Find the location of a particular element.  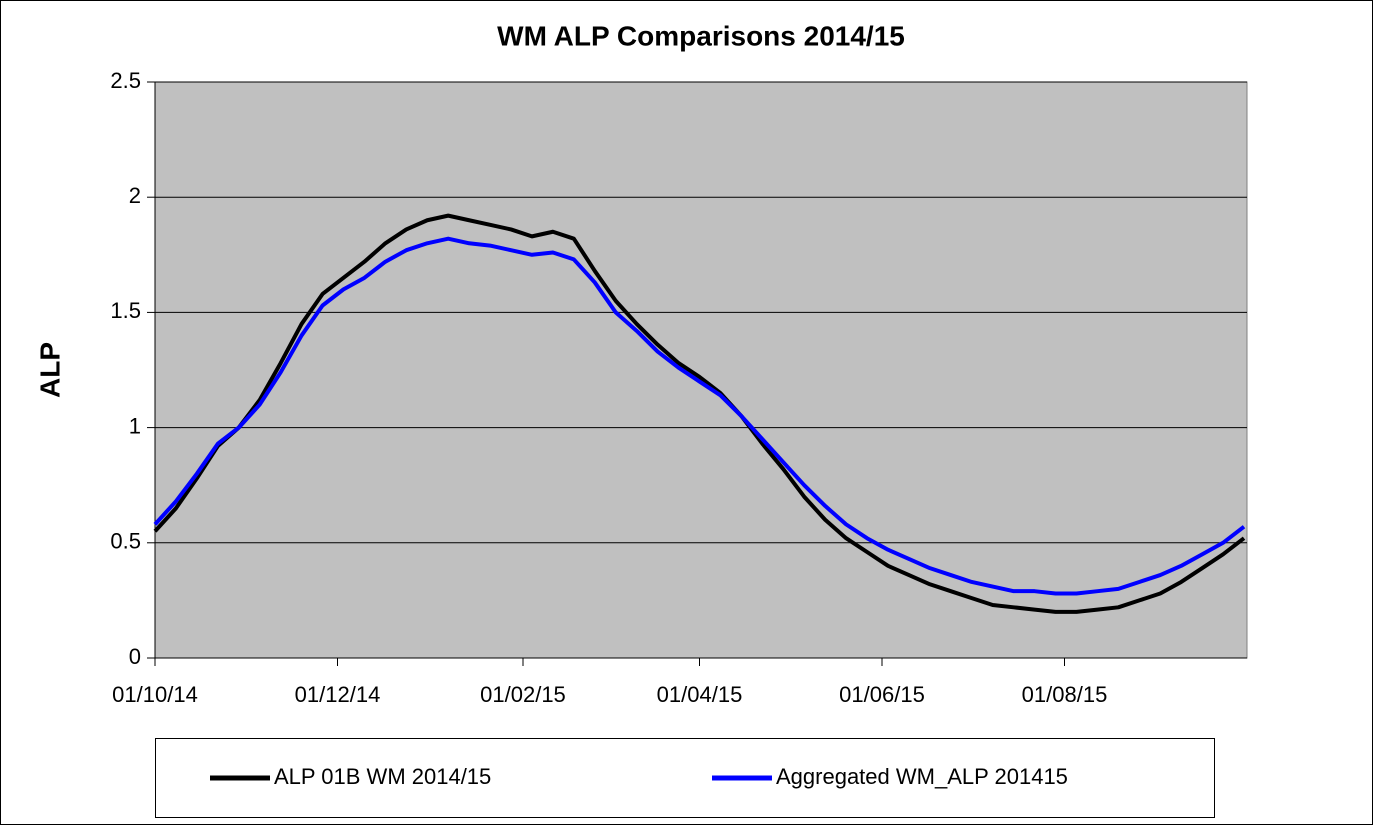

y-axis-label: ALP is located at coordinates (49, 370).